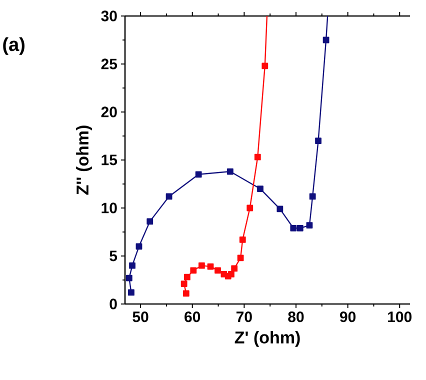 The height and width of the screenshot is (380, 426). Describe the element at coordinates (110, 160) in the screenshot. I see `y-tick-label: 15` at that location.